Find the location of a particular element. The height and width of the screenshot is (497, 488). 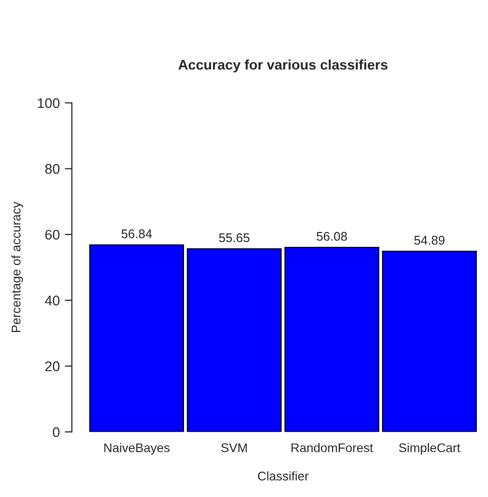

x-tick-label: SVM is located at coordinates (234, 447).